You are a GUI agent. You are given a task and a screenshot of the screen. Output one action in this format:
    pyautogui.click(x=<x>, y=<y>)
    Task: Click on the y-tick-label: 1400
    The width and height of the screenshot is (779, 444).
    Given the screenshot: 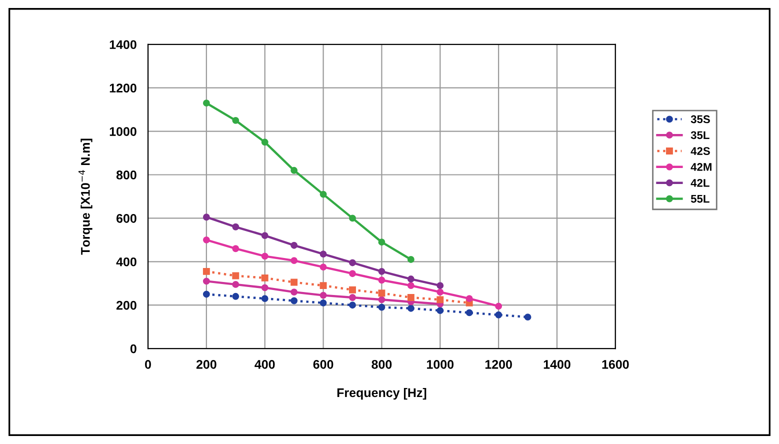 What is the action you would take?
    pyautogui.click(x=123, y=45)
    